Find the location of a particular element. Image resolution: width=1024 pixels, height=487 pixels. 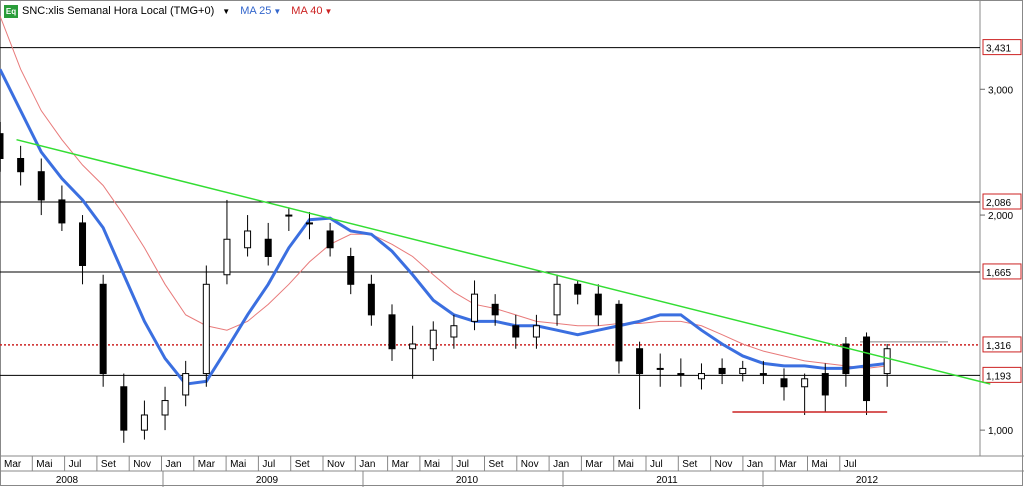

y-tick-label: 1,000 is located at coordinates (1000, 431).